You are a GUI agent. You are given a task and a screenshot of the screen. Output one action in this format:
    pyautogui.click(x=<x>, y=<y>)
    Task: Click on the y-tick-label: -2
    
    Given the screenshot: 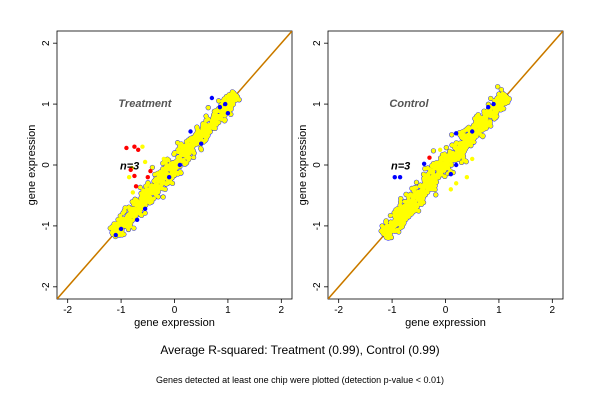 What is the action you would take?
    pyautogui.click(x=317, y=286)
    